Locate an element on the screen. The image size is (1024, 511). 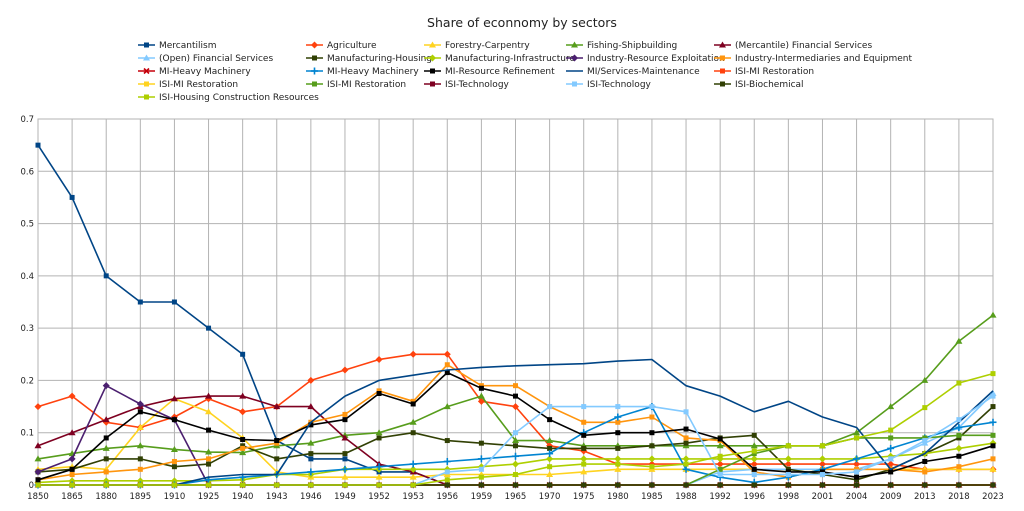
legend-item: ISI-Biochemical is located at coordinates (759, 85).